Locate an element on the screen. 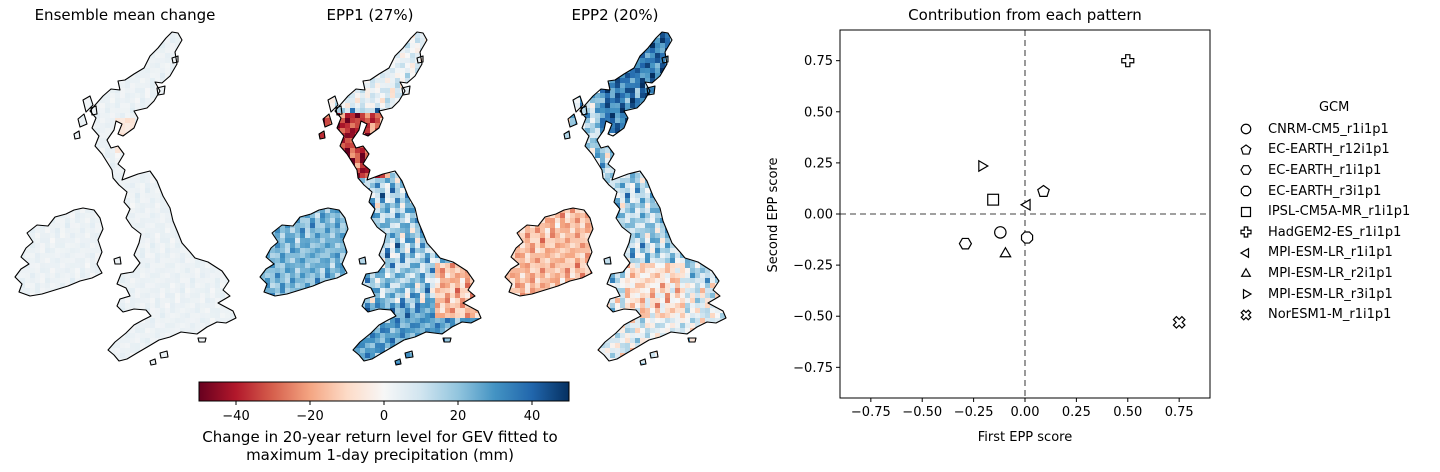  legend-item: NorESM1-M_r1i1p1 is located at coordinates (1324, 314).